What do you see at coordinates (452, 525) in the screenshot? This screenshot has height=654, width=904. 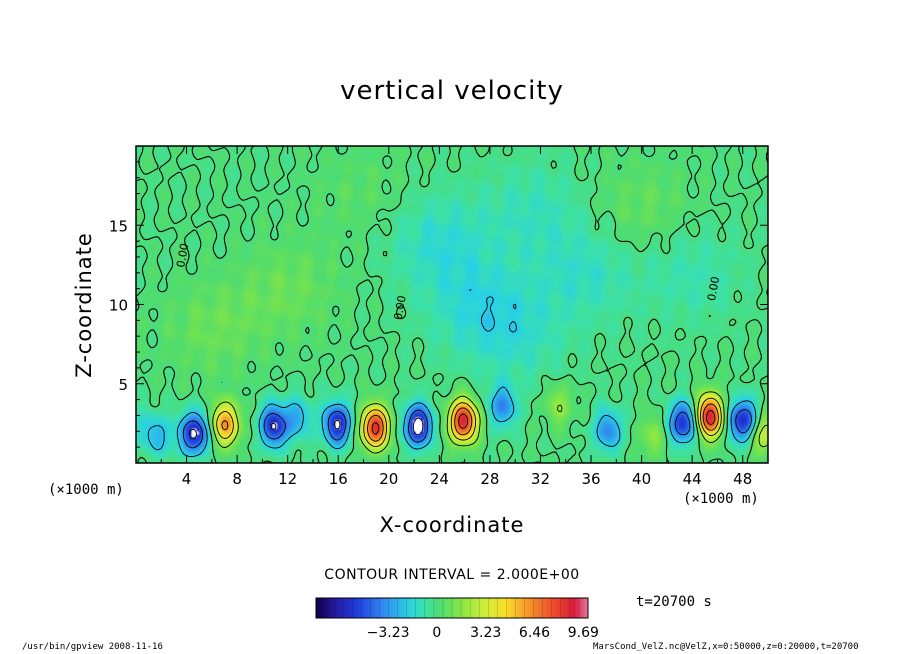 I see `x-axis-label: X-coordinate` at bounding box center [452, 525].